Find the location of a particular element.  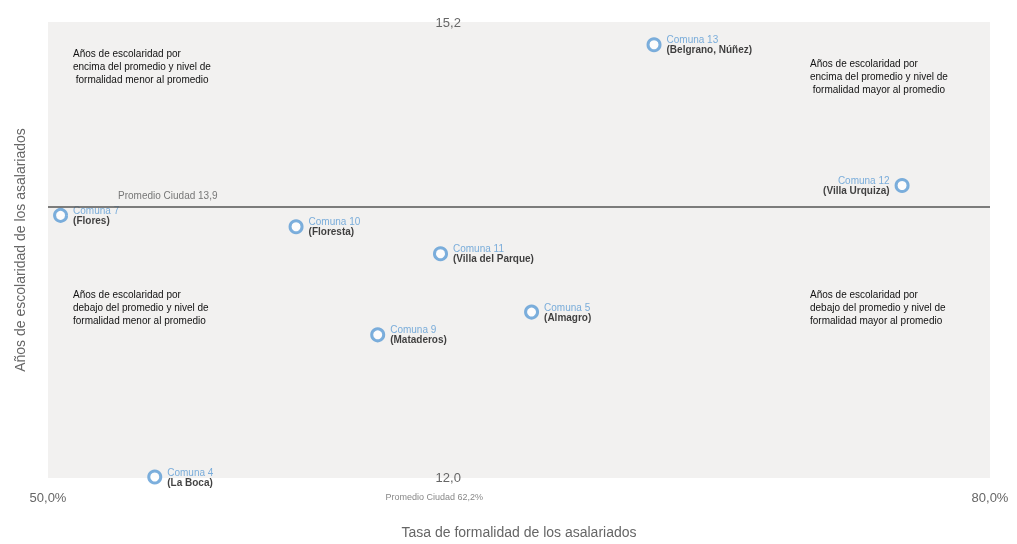

data-label: Comuna 7 (Flores) is located at coordinates (96, 215).